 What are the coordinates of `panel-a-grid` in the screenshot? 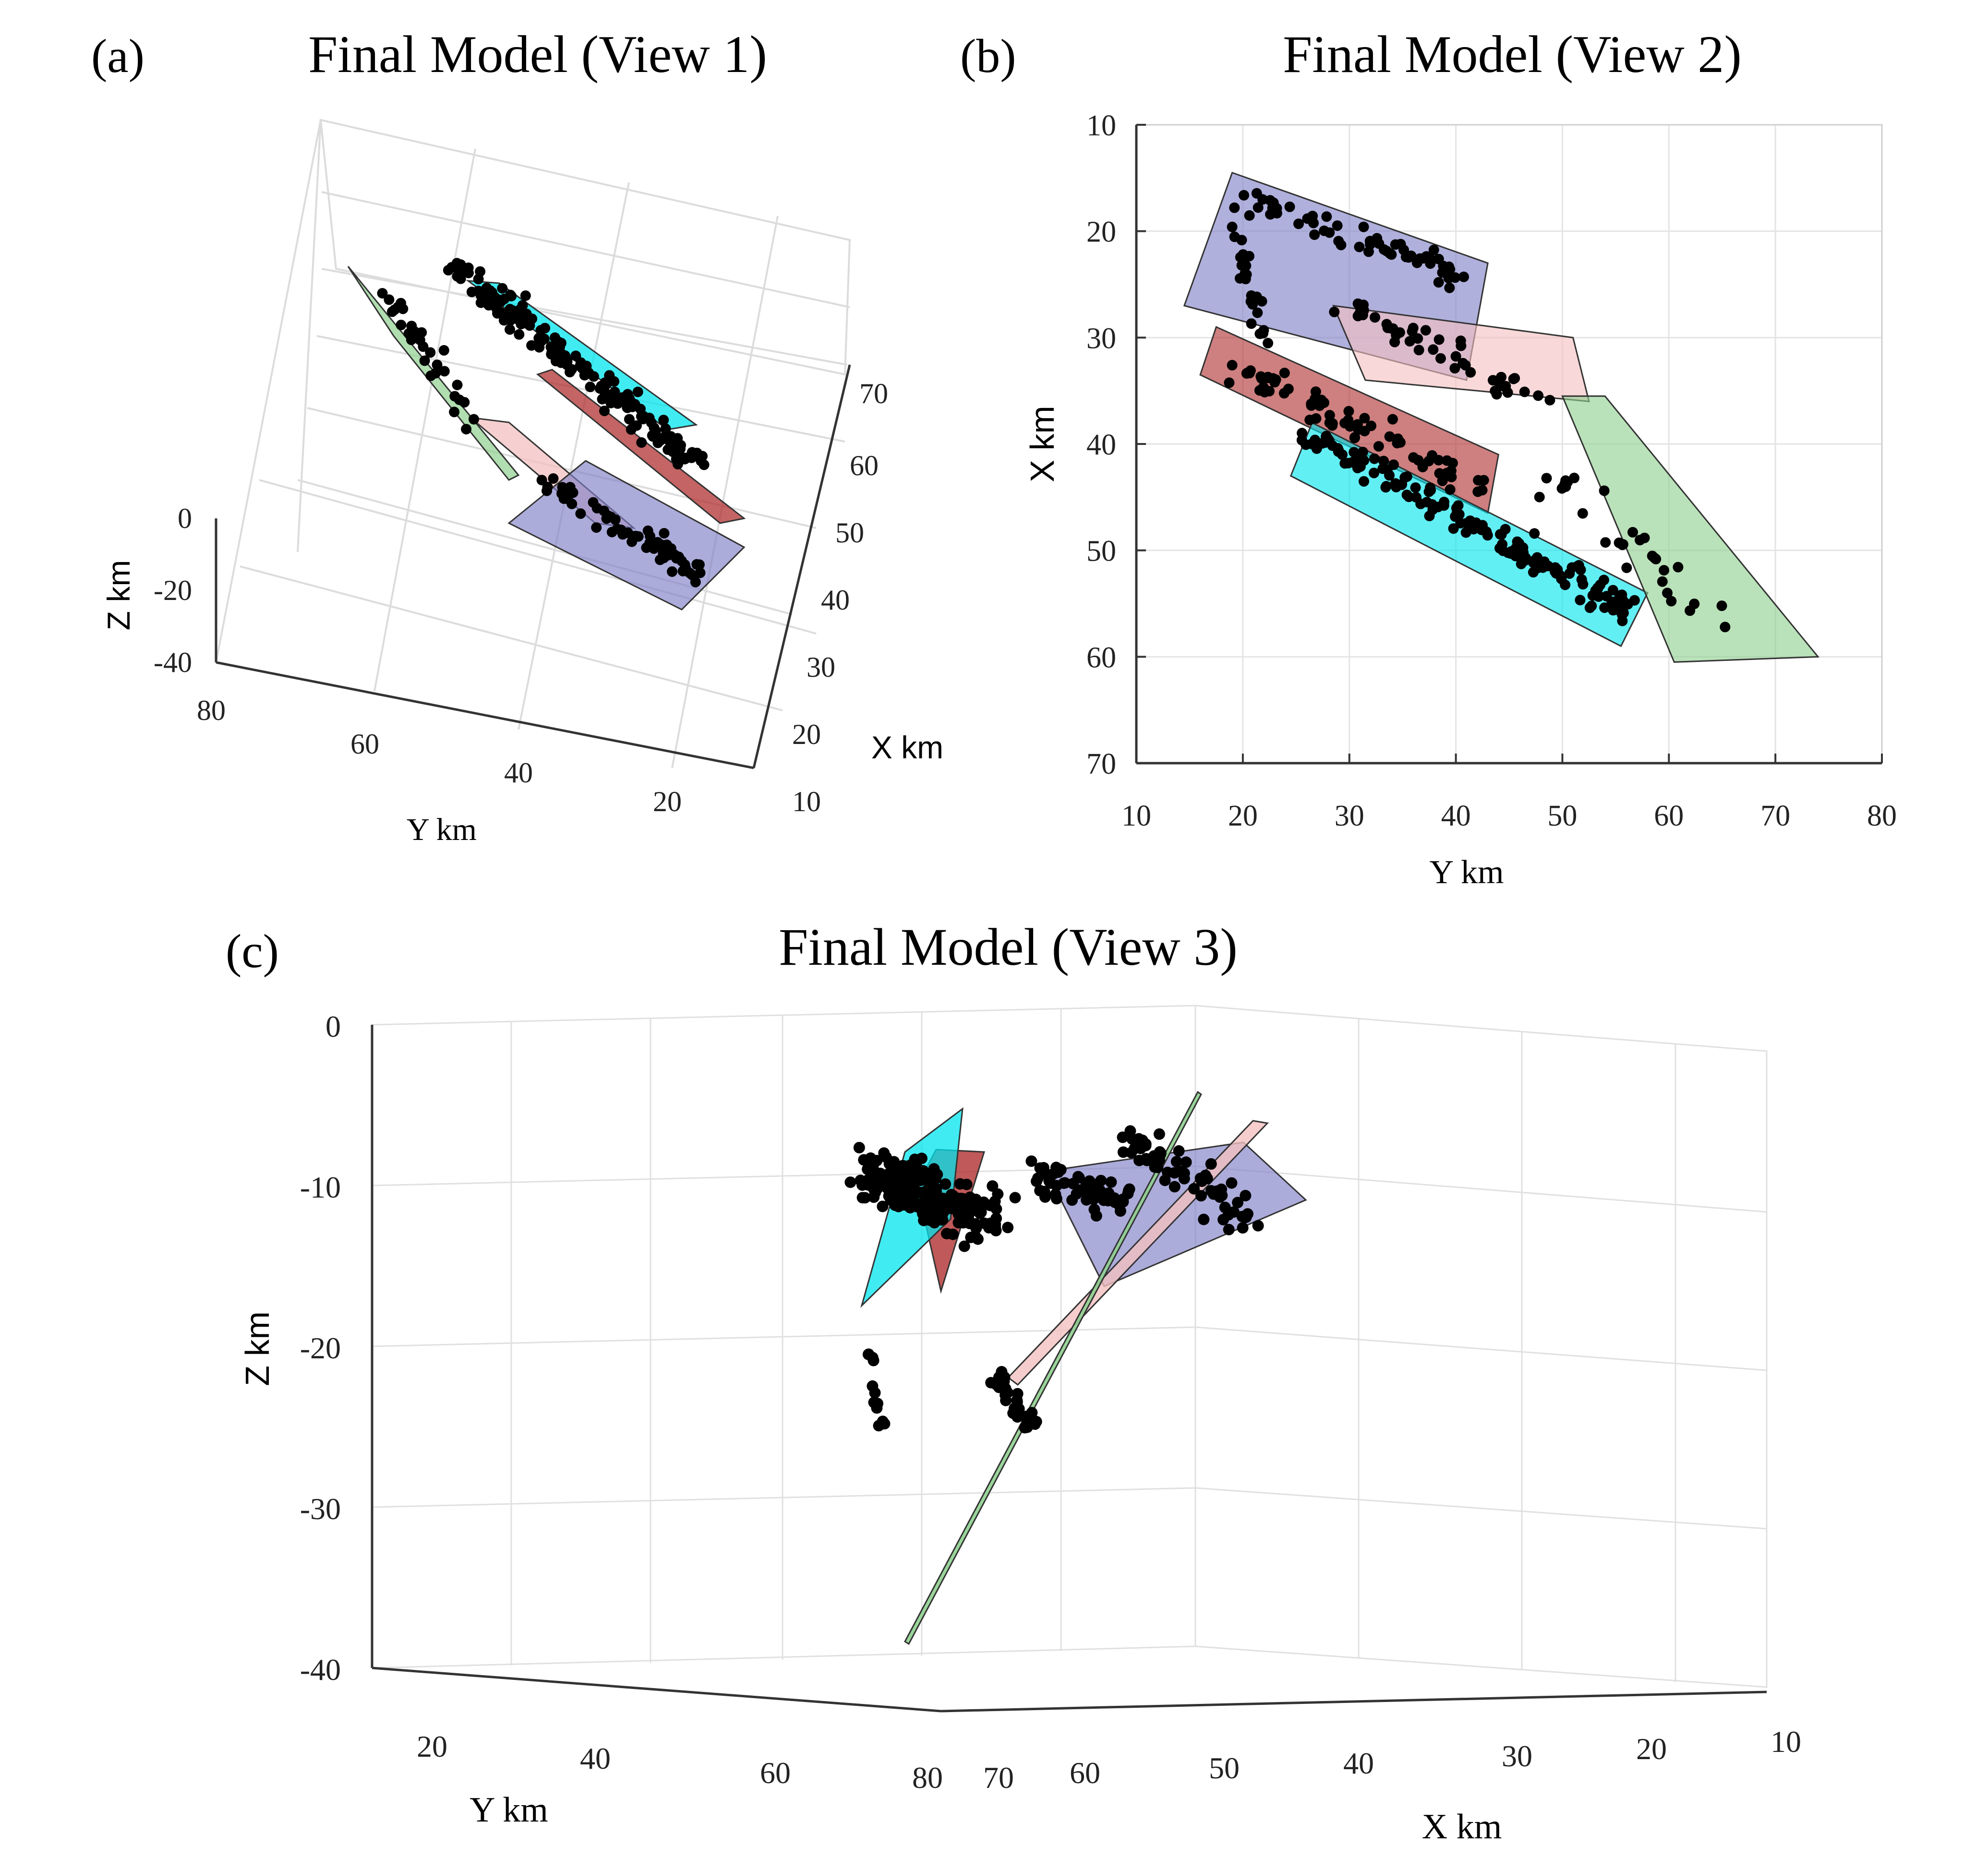 It's located at (533, 443).